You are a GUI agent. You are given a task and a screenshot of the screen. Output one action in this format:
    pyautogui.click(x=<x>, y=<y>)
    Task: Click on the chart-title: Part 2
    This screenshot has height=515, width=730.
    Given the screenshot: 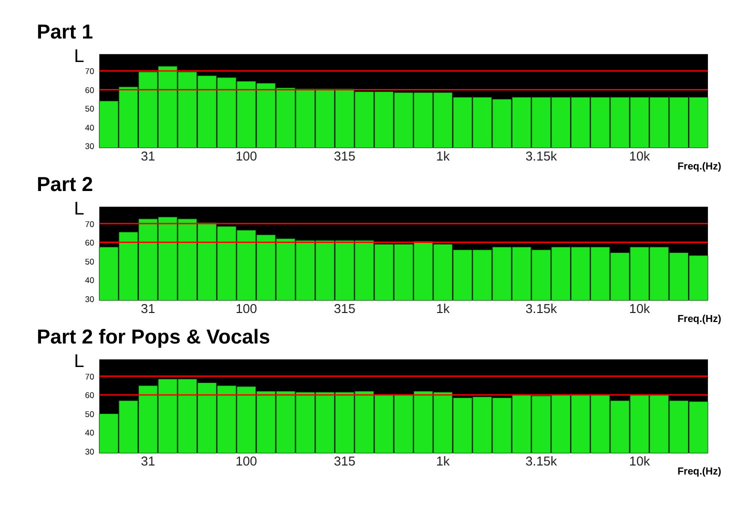 What is the action you would take?
    pyautogui.click(x=64, y=185)
    